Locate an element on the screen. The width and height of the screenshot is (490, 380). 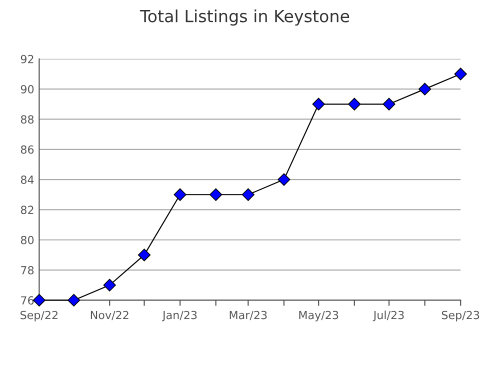
x-tick-label: Nov/22 is located at coordinates (109, 315).